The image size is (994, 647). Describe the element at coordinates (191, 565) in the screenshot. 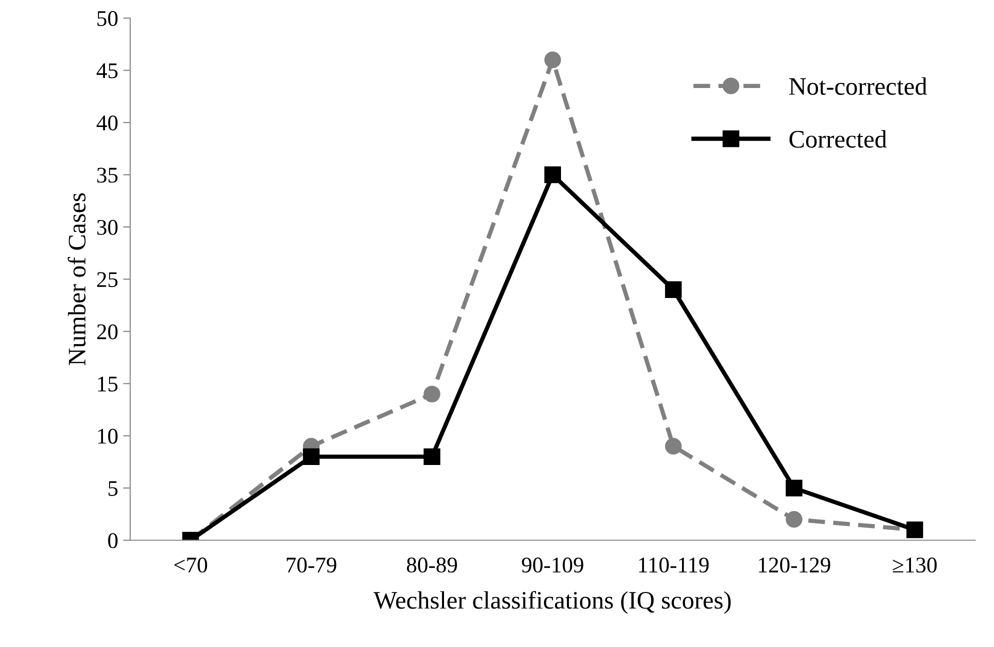

I see `x-tick-label: <70` at that location.